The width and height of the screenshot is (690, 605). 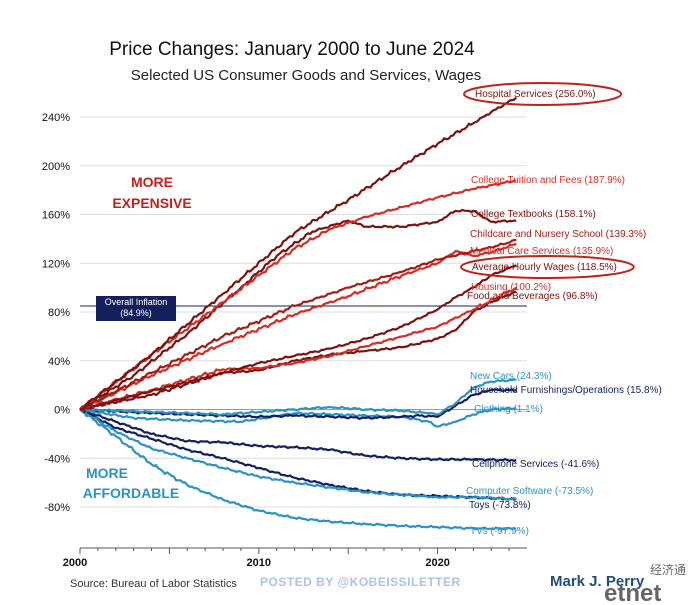 I want to click on y-axis-ticks: 240% 200% 160% 120% 80% 40% 0% -40% -80%, so click(x=56, y=313).